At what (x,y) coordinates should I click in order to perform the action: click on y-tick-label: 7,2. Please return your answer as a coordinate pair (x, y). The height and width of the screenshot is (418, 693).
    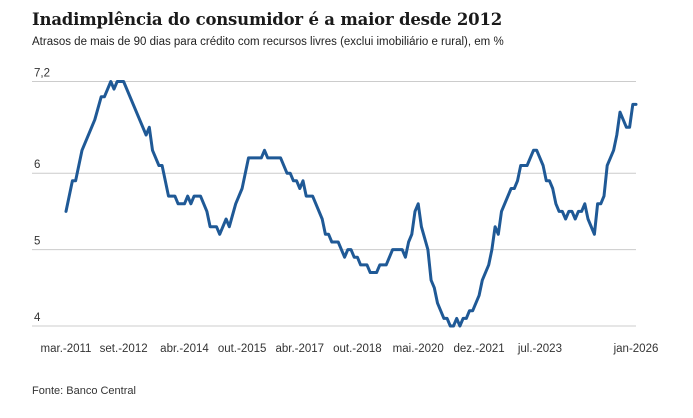
    Looking at the image, I should click on (42, 74).